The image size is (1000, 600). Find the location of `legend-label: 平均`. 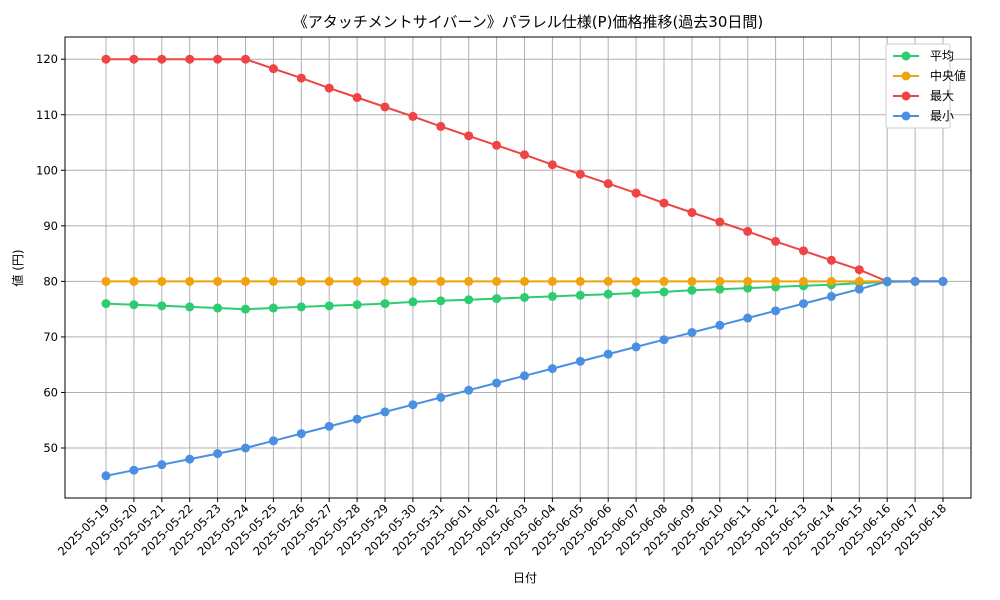

legend-label: 平均 is located at coordinates (942, 56).